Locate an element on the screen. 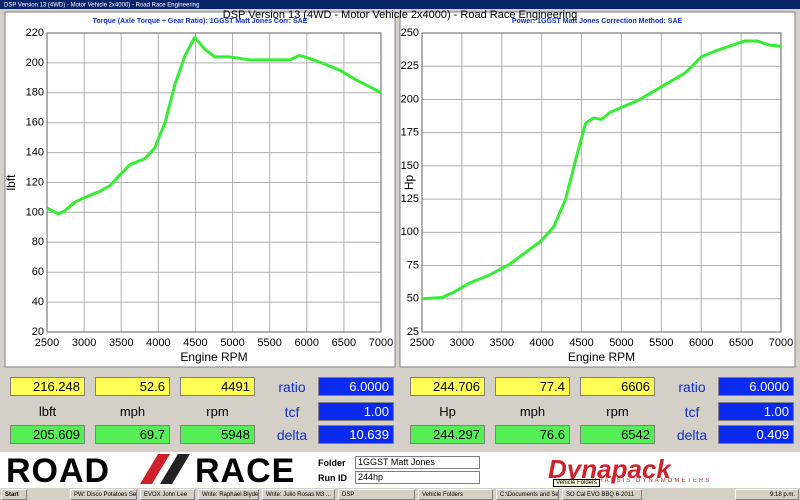  readout-value: 4491 is located at coordinates (217, 386).